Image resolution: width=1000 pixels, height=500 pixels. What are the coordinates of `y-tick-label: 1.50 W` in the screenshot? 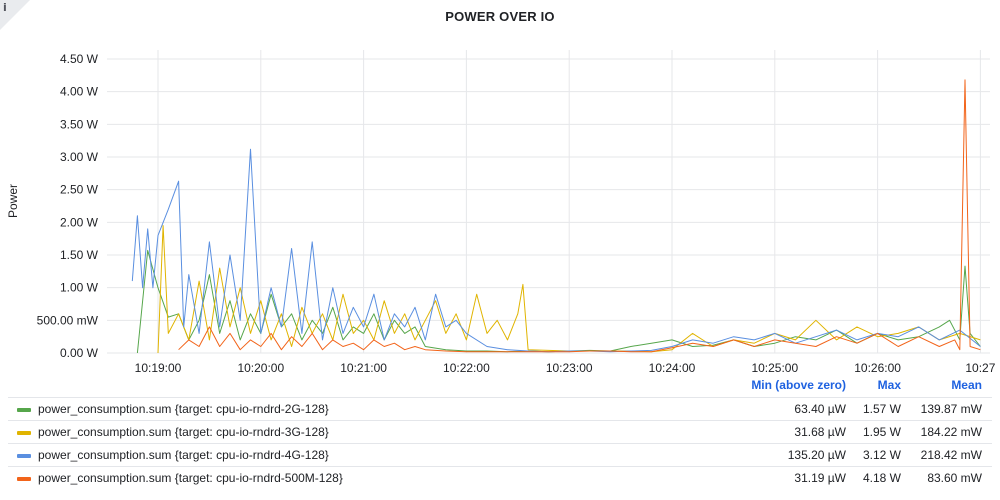 It's located at (79, 255).